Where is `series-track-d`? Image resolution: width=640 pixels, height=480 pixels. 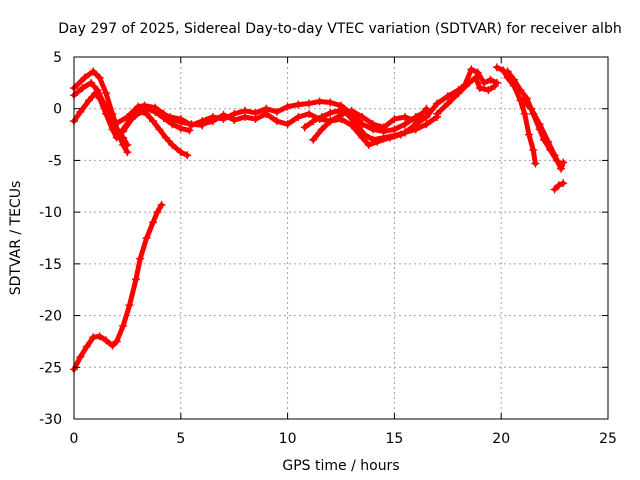
series-track-d is located at coordinates (155, 133).